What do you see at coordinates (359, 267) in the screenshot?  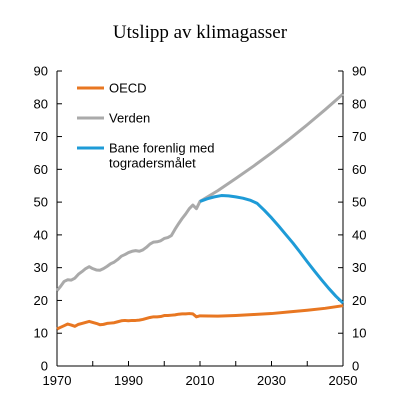 I see `y-tick-label-right: 30` at bounding box center [359, 267].